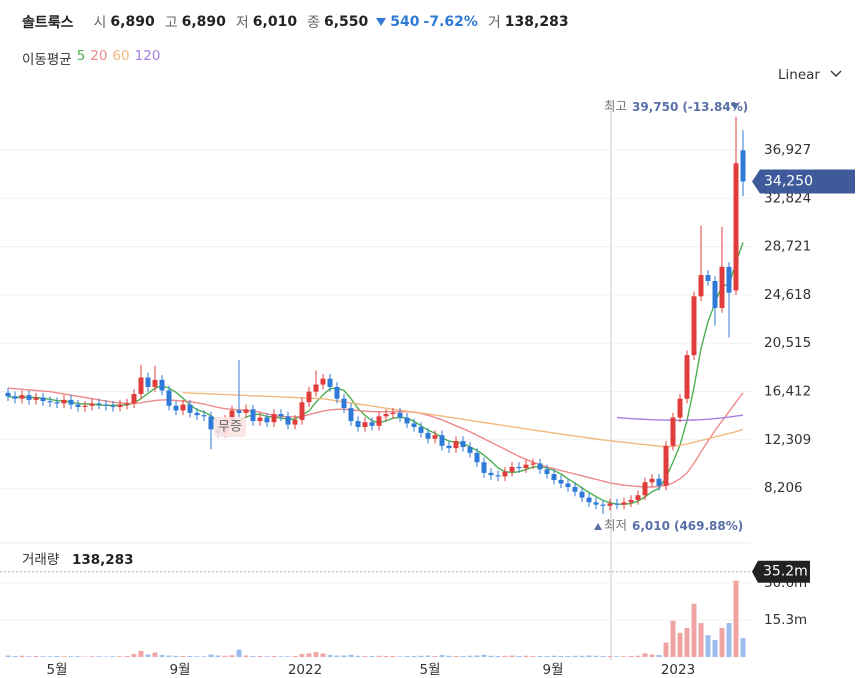 This screenshot has height=678, width=858. I want to click on ma-line, so click(463, 420).